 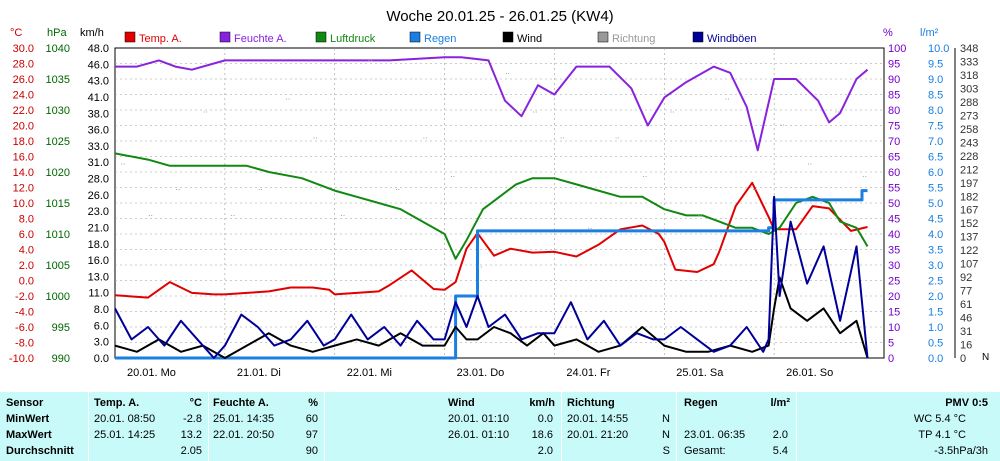 What do you see at coordinates (28, 419) in the screenshot?
I see `stats-row-min-label: MinWert` at bounding box center [28, 419].